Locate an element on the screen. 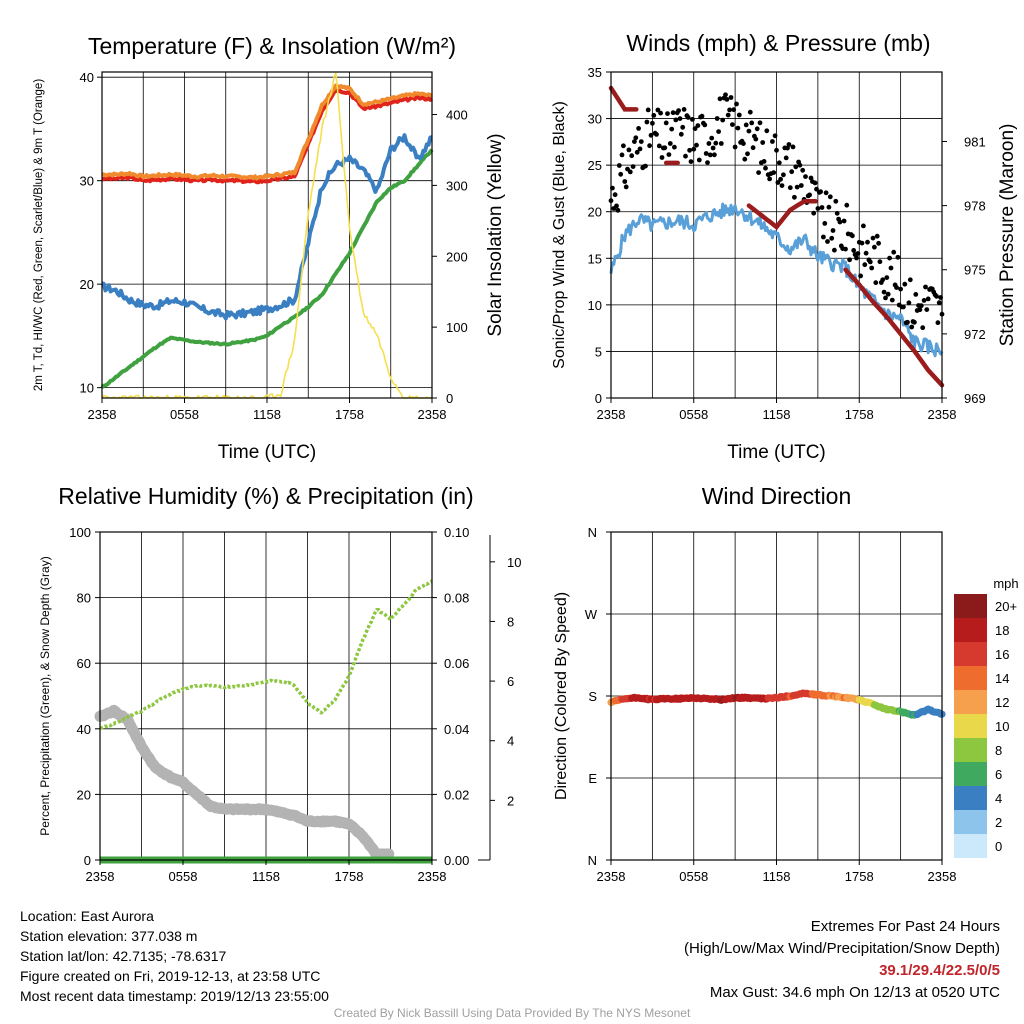  rh-y3-tick-label: 4 is located at coordinates (510, 741).